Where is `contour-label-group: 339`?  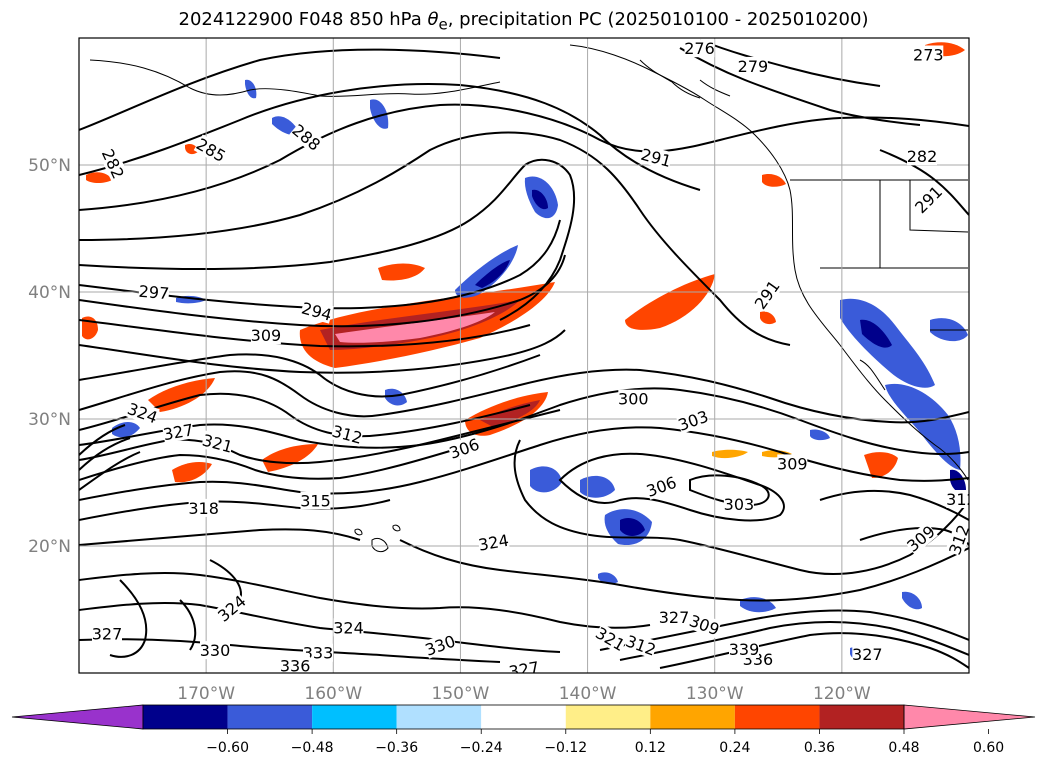 contour-label-group: 339 is located at coordinates (744, 649).